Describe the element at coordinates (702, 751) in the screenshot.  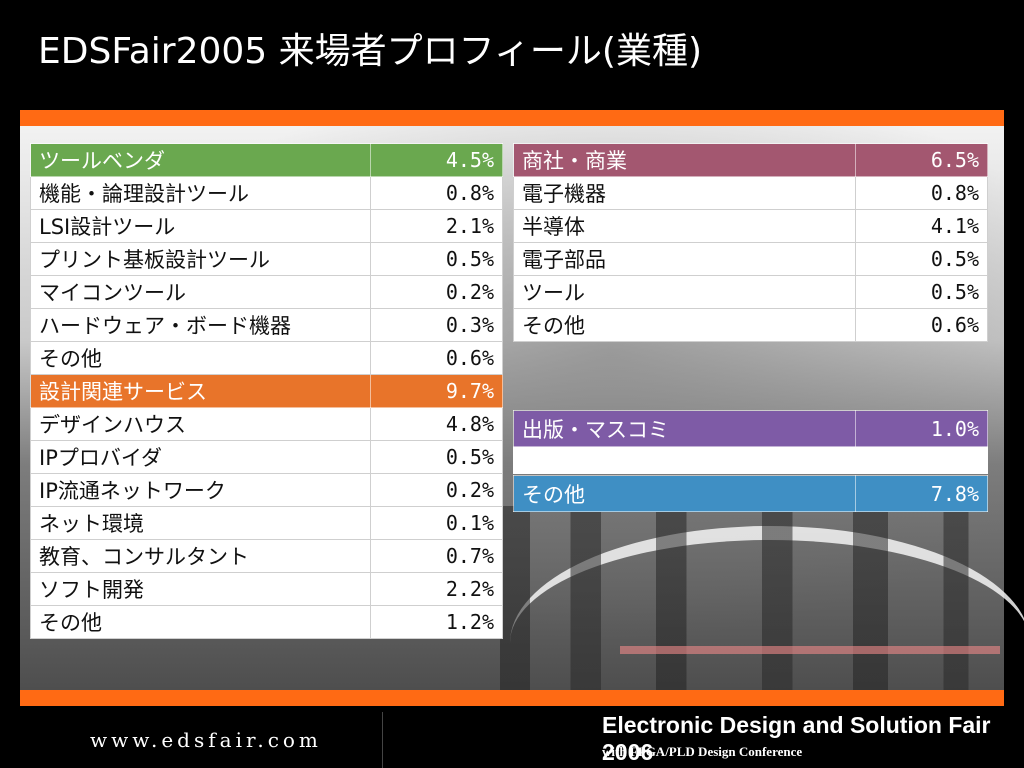
I see `fair-subtitle: with FPGA/PLD Design Conference` at that location.